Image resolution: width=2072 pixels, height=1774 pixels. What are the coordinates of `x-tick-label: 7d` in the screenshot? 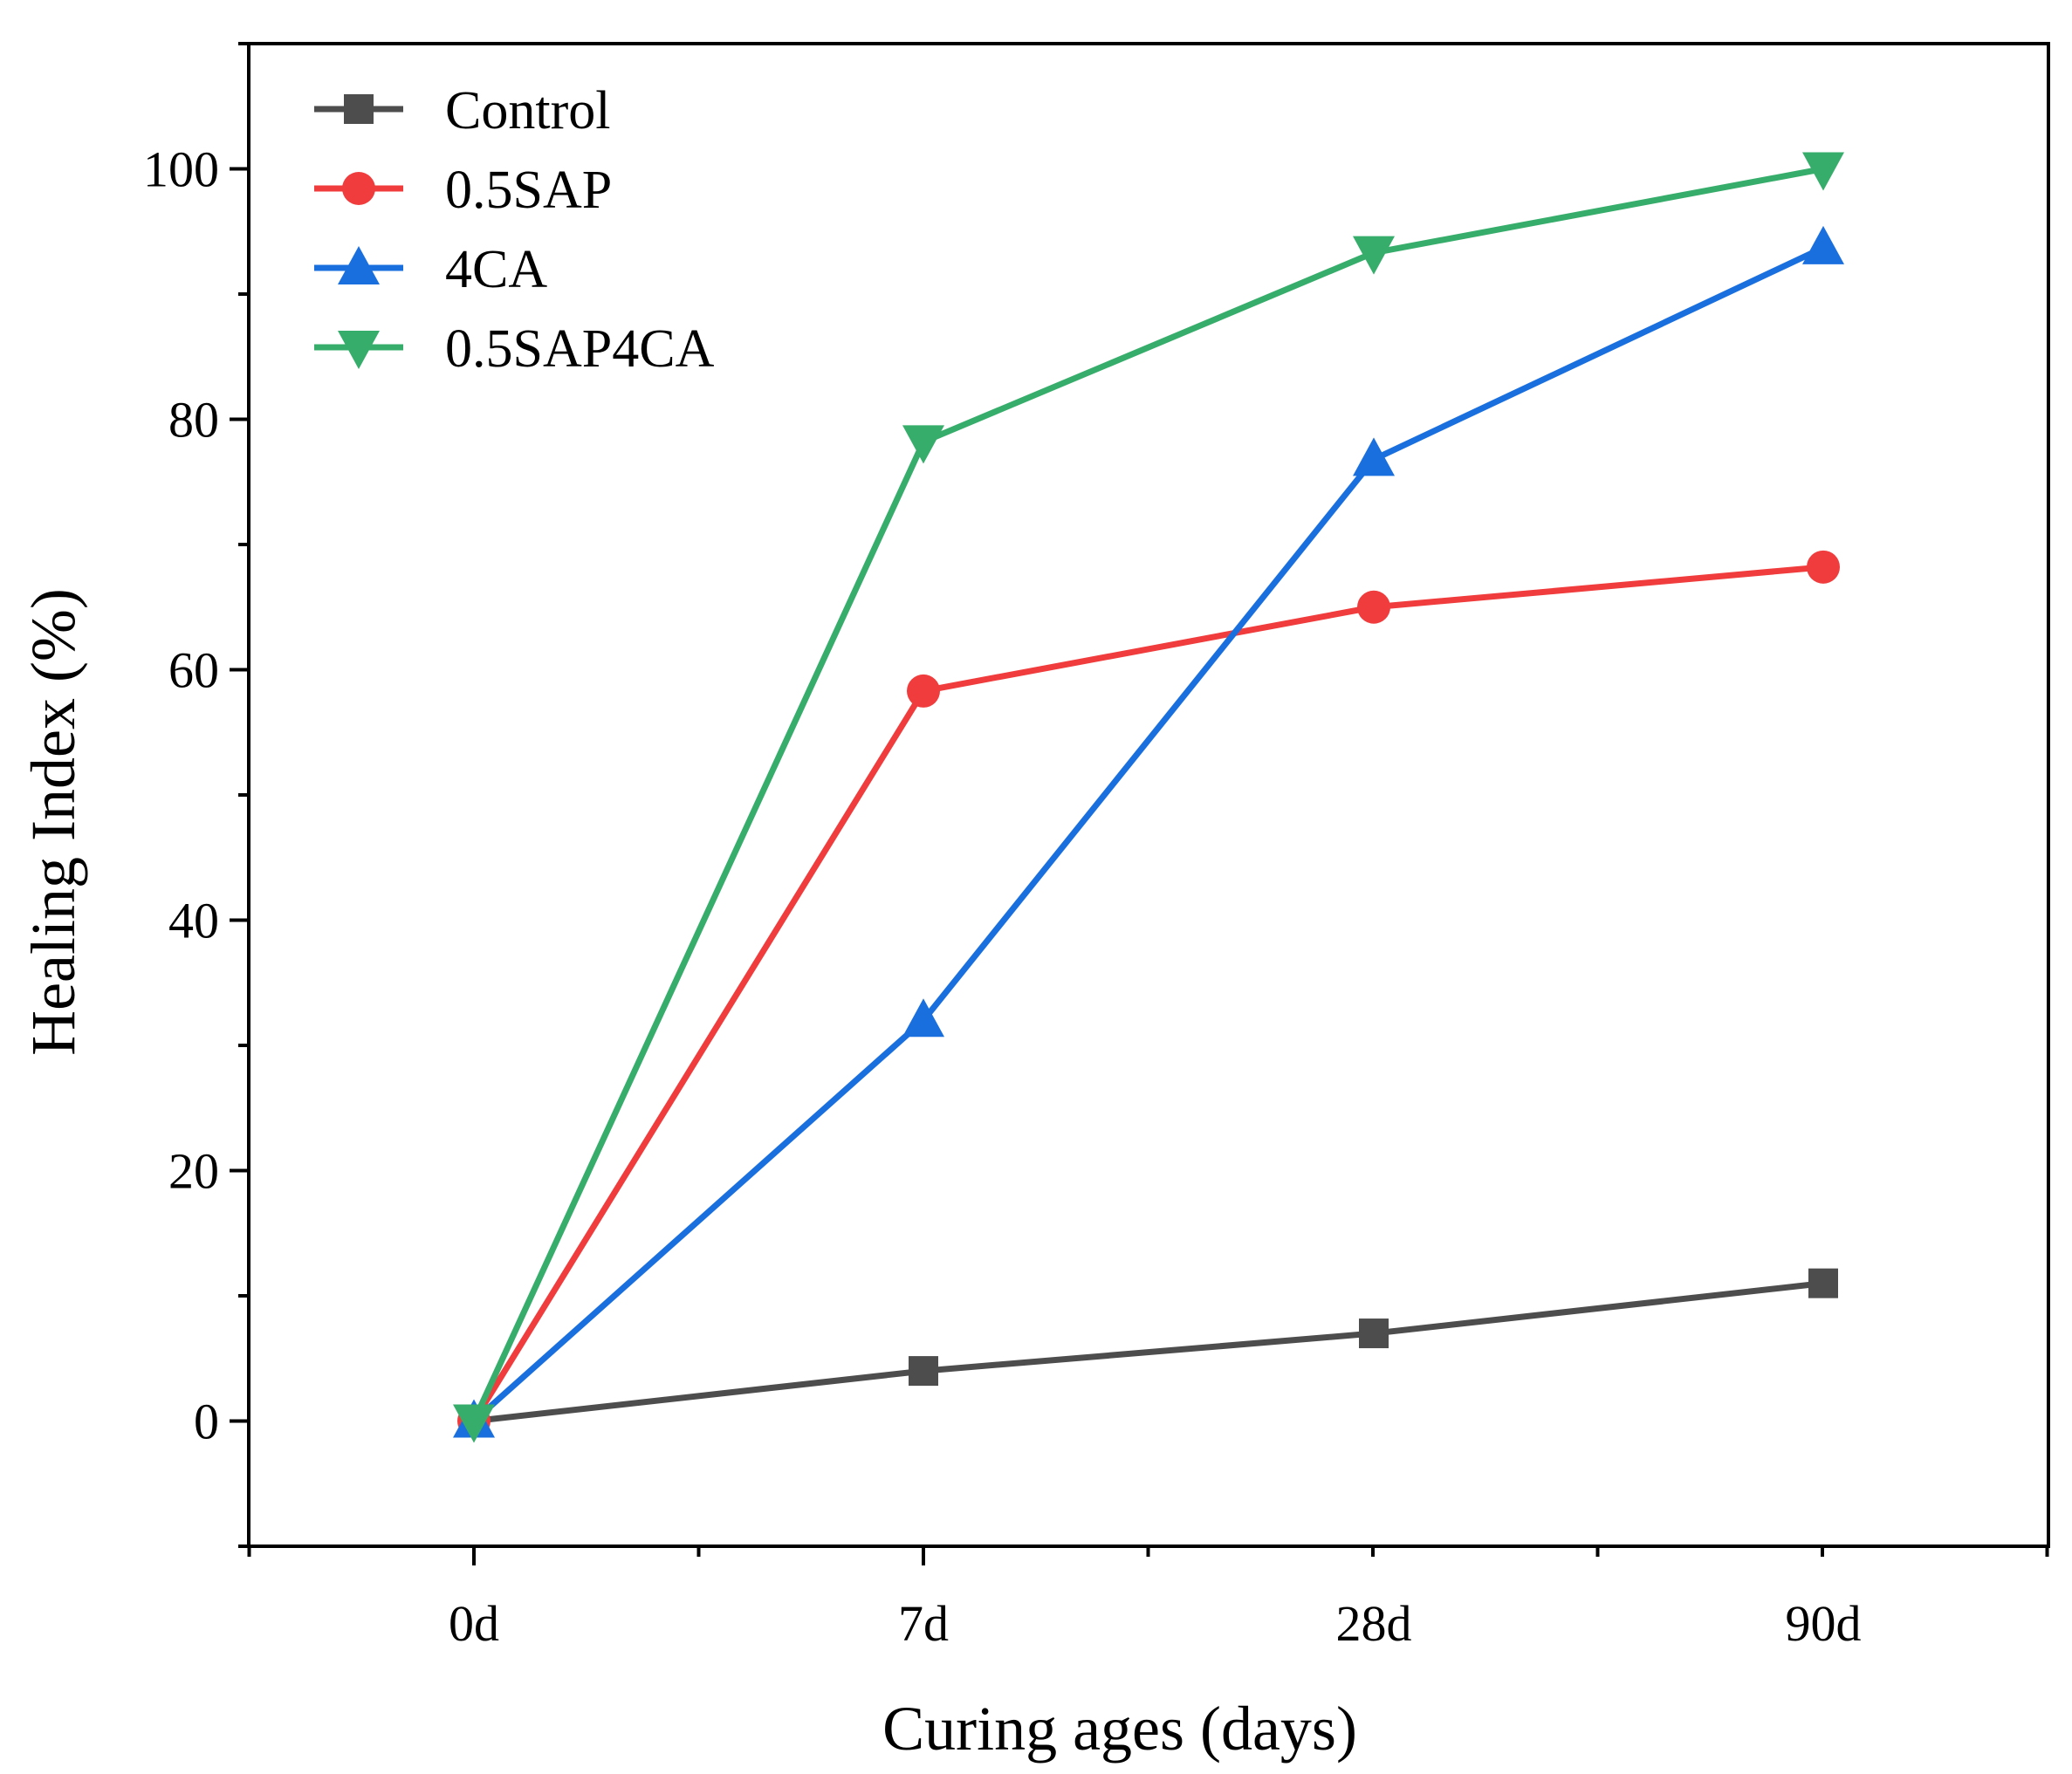 It's located at (923, 1623).